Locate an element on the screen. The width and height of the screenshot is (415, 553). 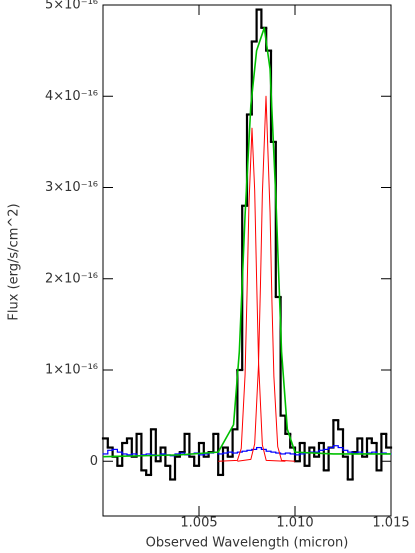
x-axis-label: Observed Wavelength (micron) is located at coordinates (247, 543).